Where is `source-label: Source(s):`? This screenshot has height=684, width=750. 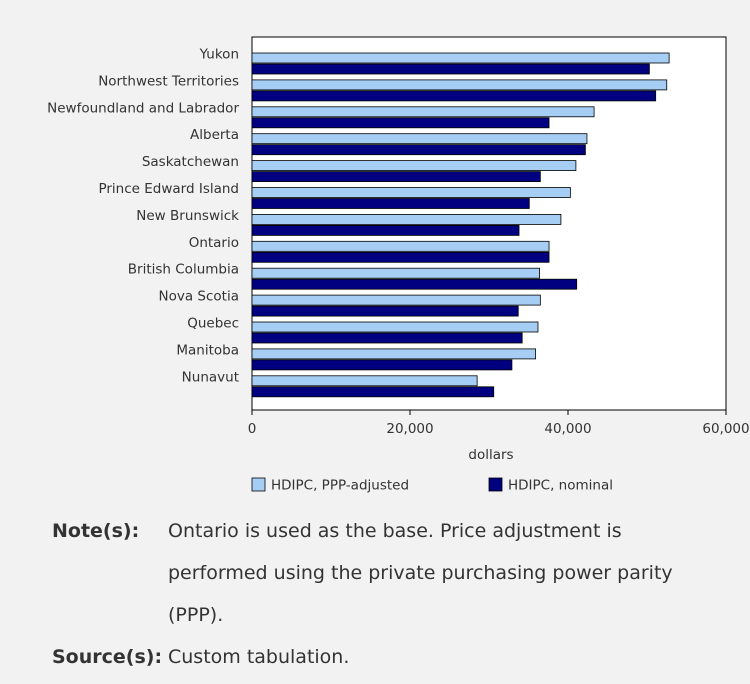 source-label: Source(s): is located at coordinates (107, 657).